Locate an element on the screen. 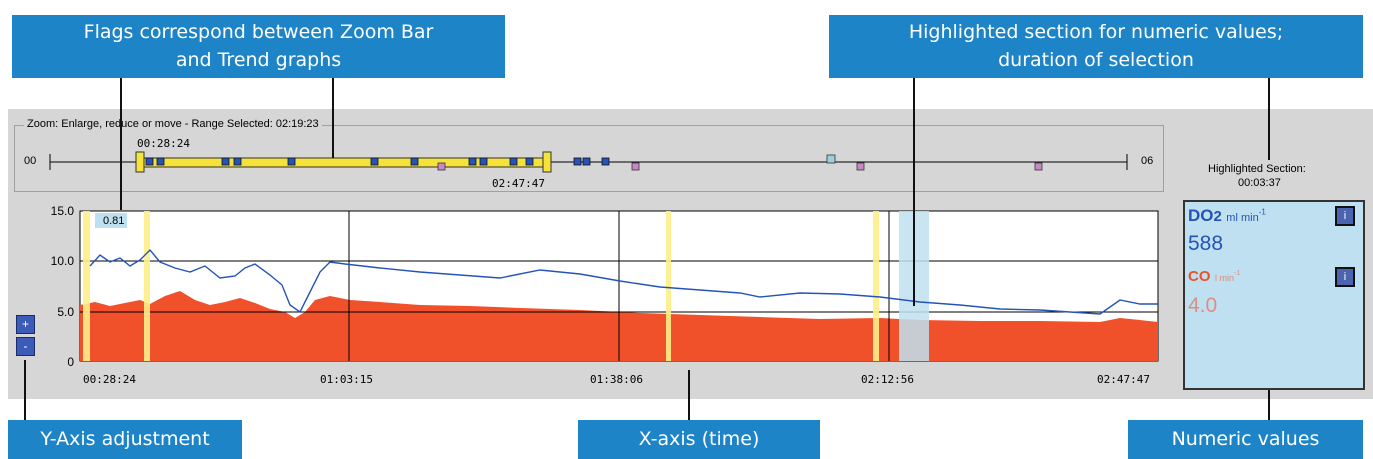  callout-yaxis: Y-Axis adjustment is located at coordinates (125, 439).